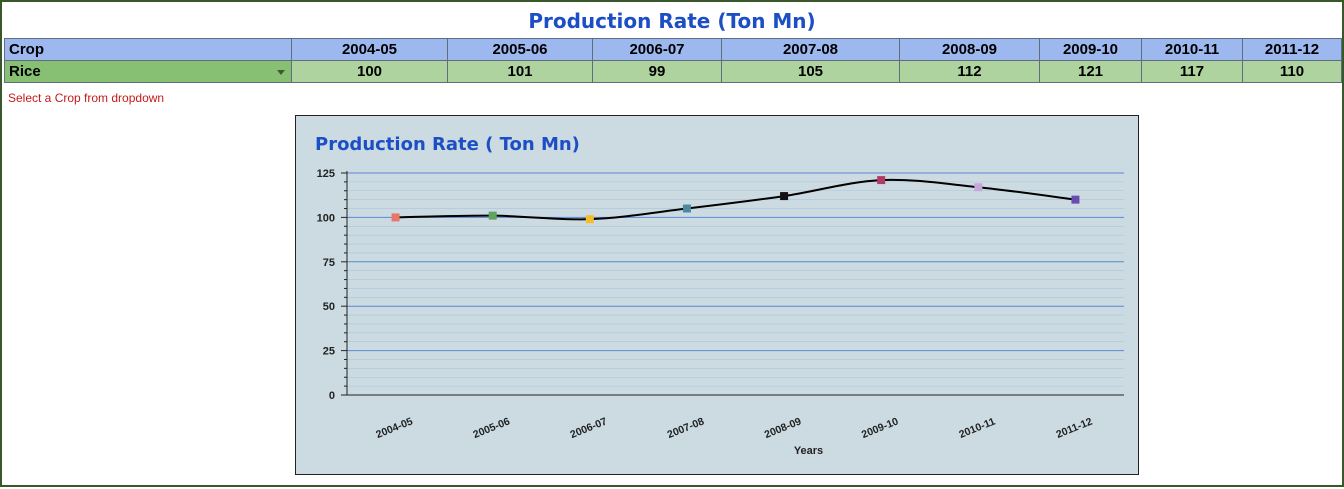 This screenshot has height=489, width=1344. Describe the element at coordinates (657, 49) in the screenshot. I see `year-header-cell: 2006-07` at that location.